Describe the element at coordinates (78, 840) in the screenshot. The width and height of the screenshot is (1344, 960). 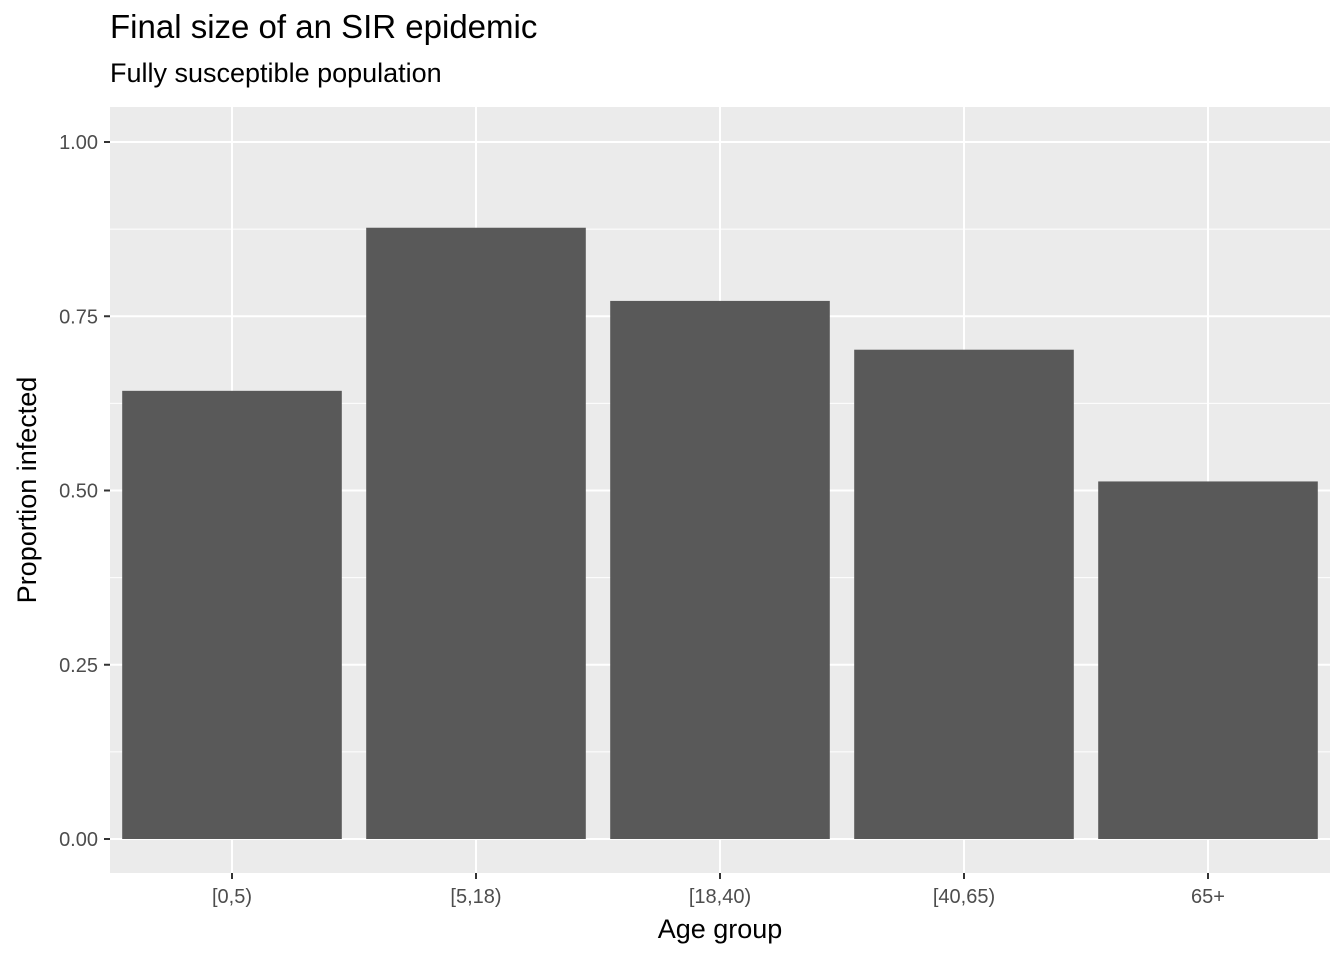
I see `y-tick-label: 0.00` at that location.